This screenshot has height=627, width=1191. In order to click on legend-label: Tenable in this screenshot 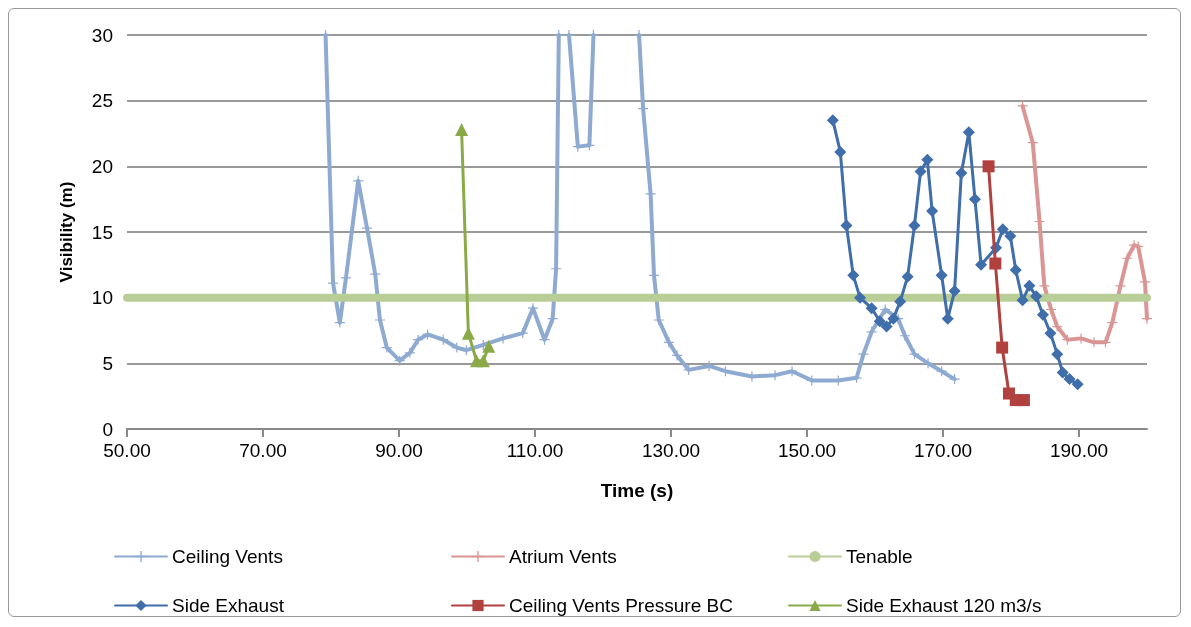, I will do `click(879, 556)`.